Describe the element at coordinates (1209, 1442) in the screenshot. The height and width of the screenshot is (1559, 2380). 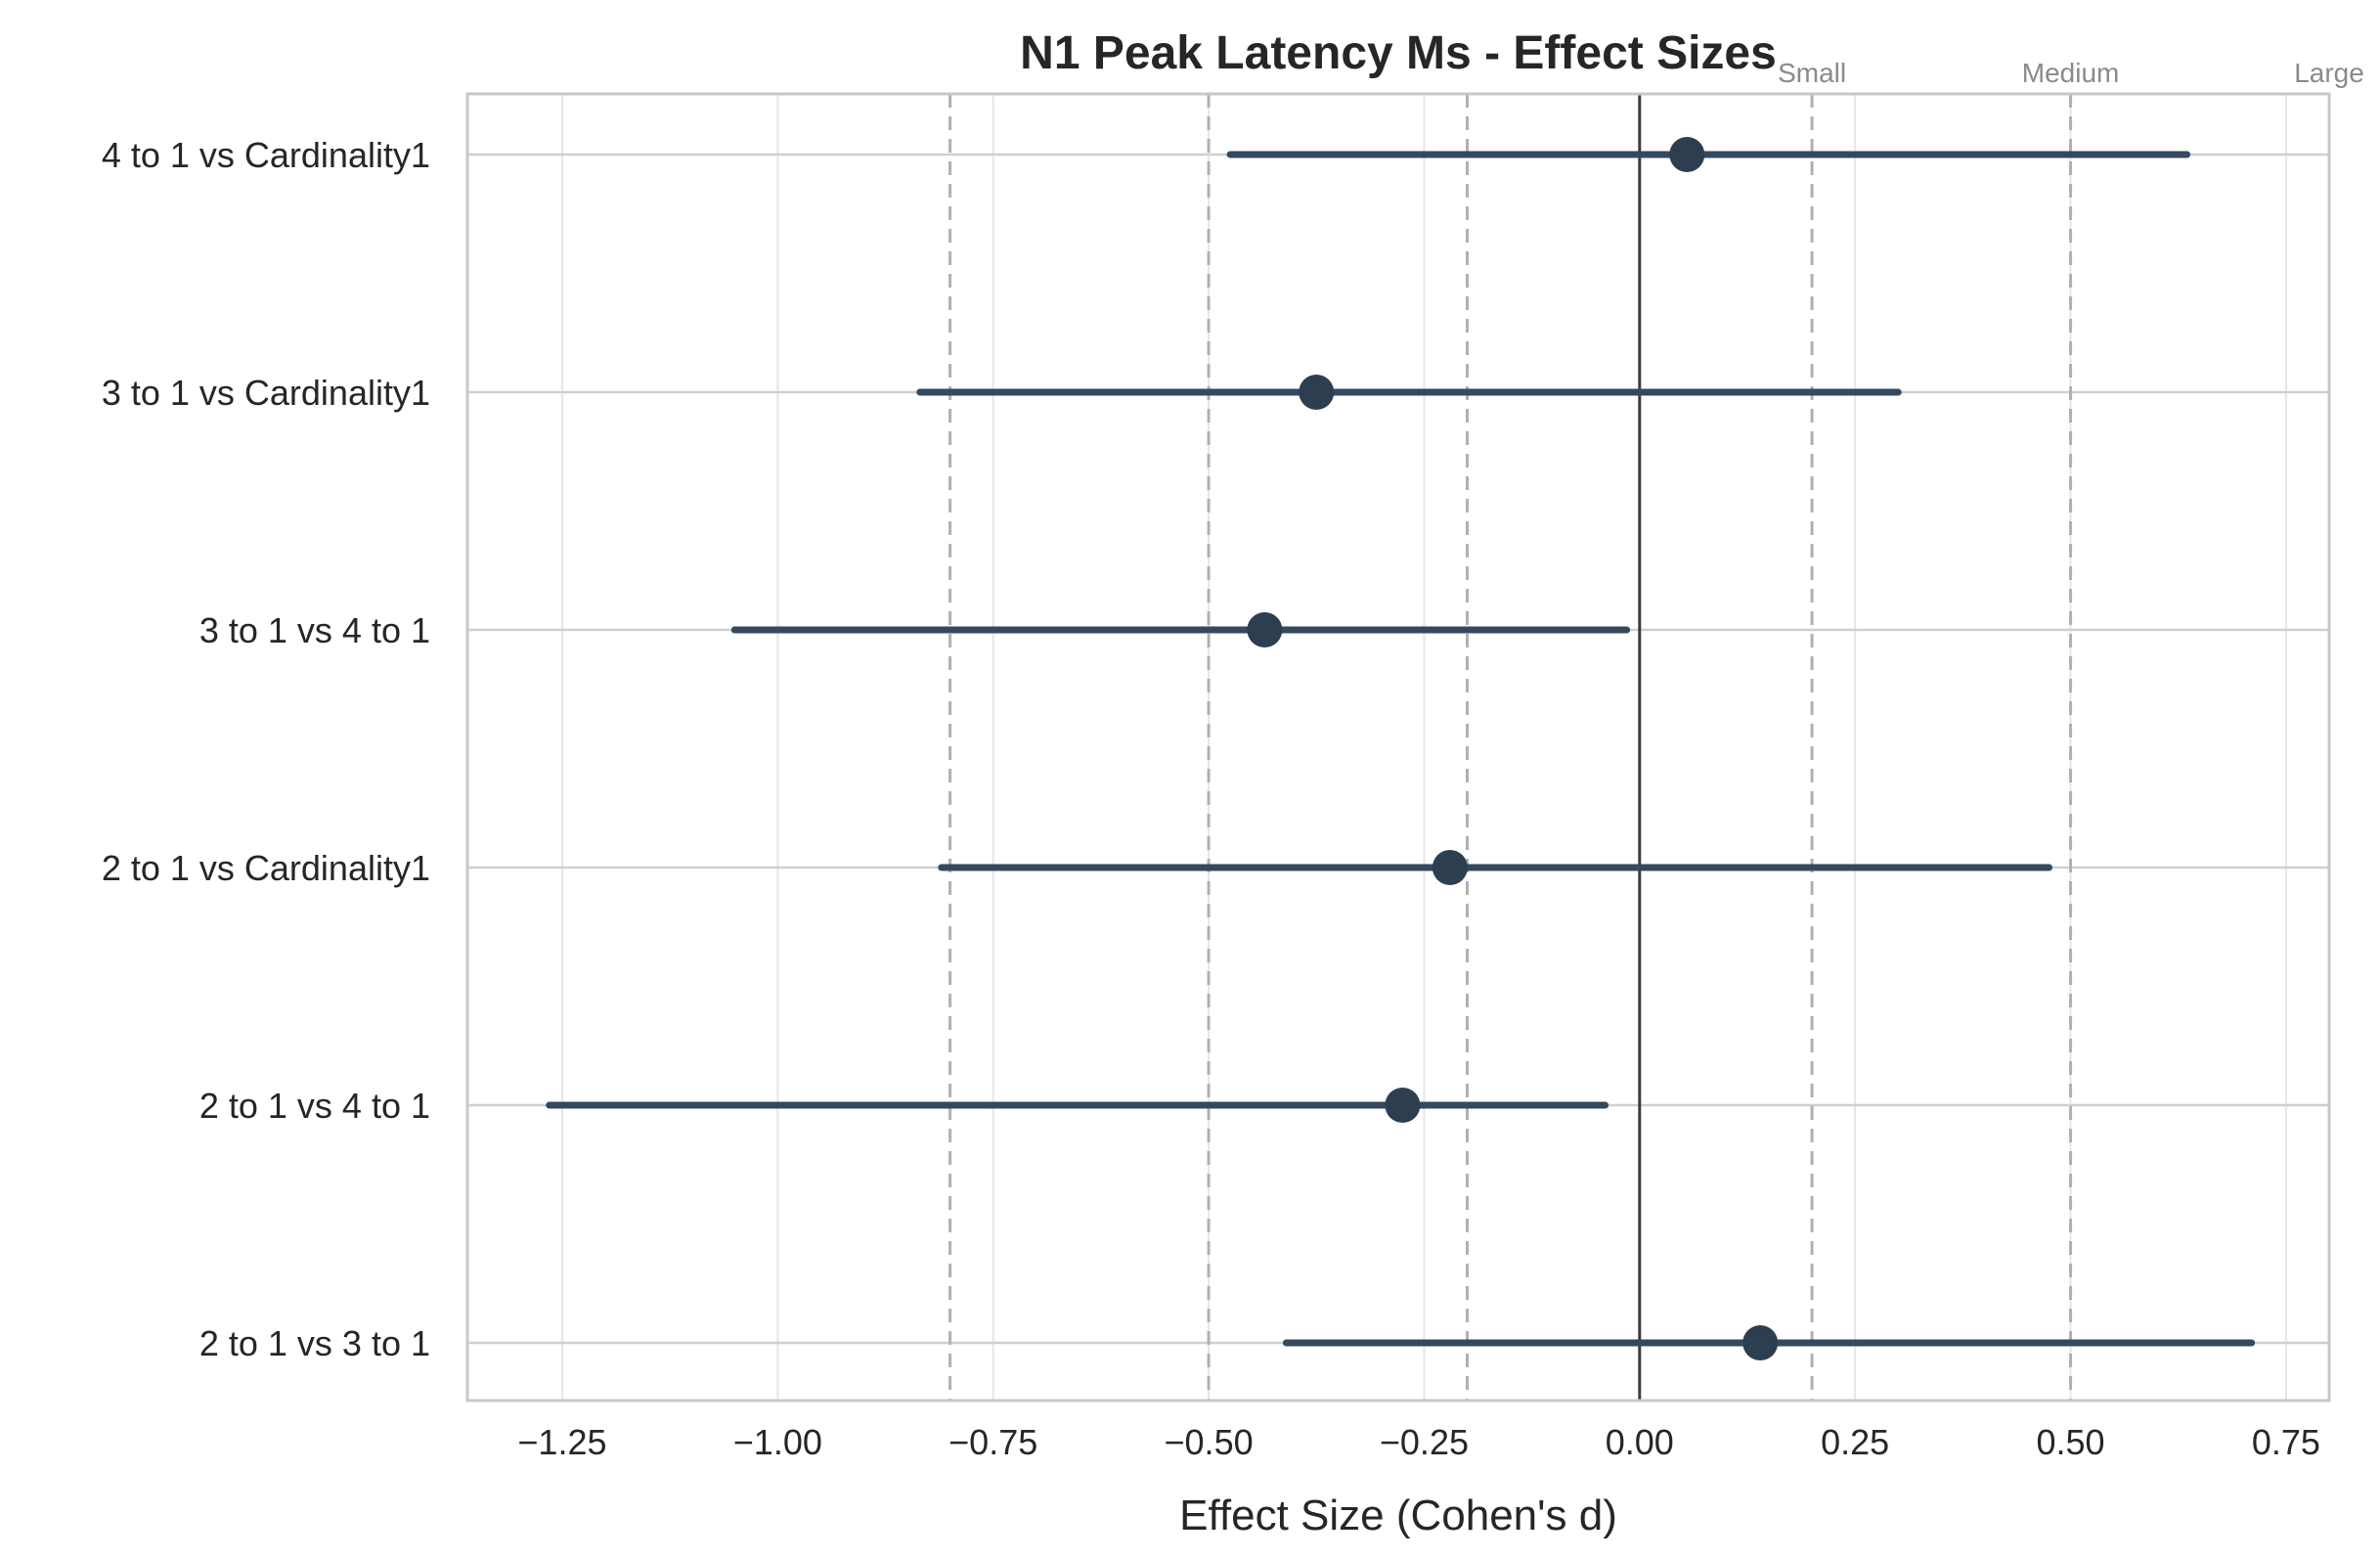
I see `x-tick-label: −0.50` at that location.